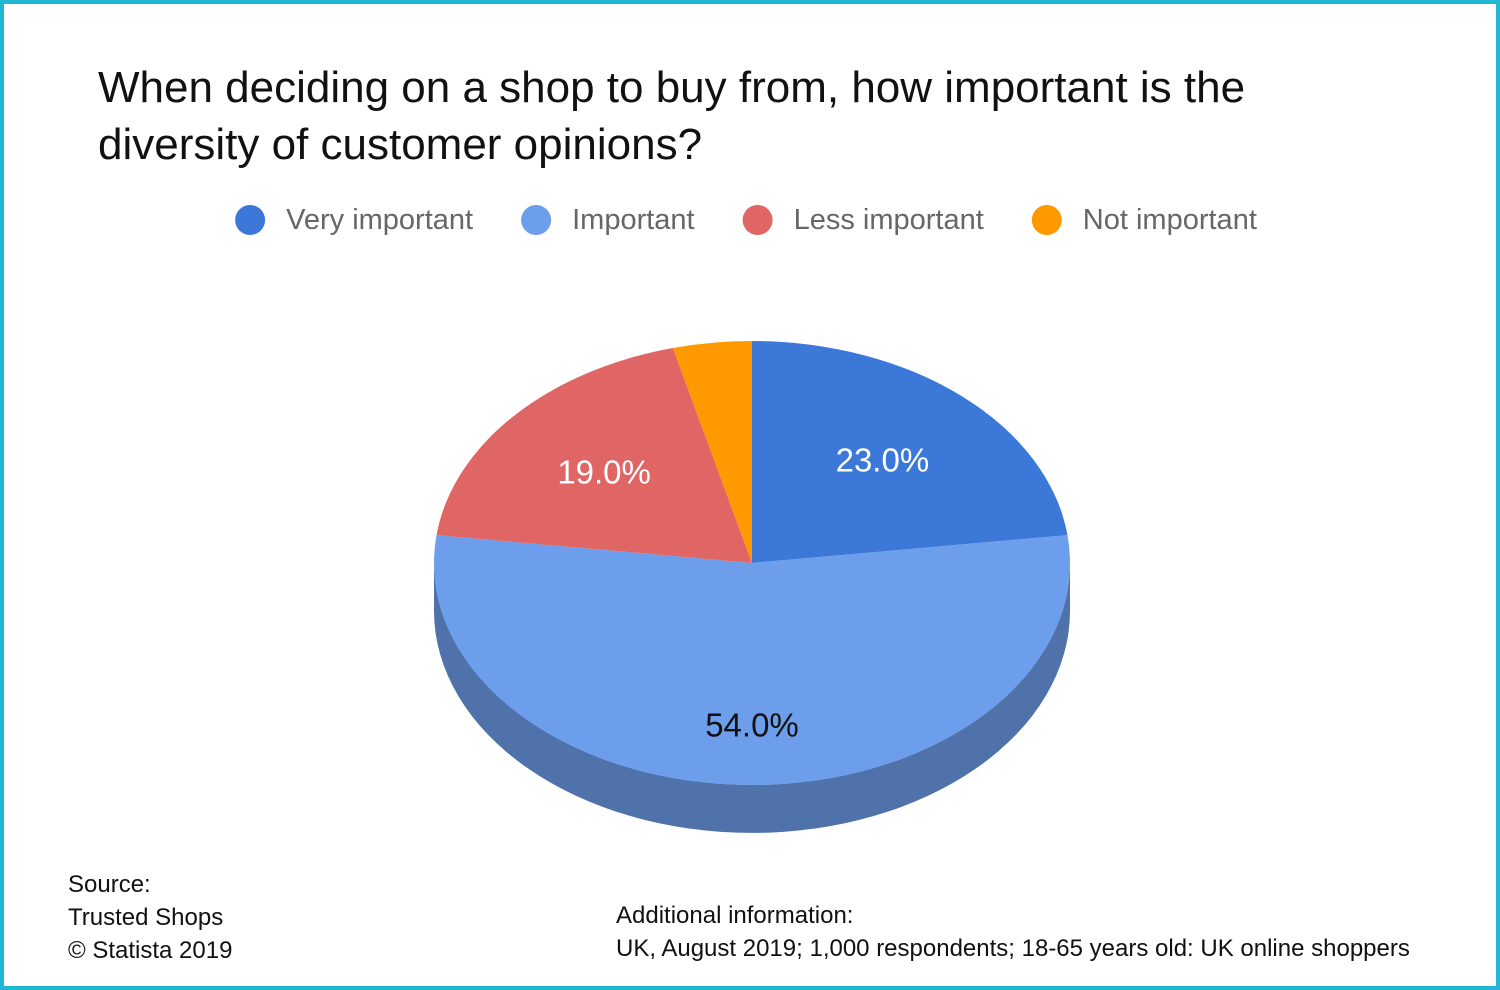 This screenshot has height=990, width=1500. Describe the element at coordinates (1170, 220) in the screenshot. I see `legend-label: Not important` at that location.